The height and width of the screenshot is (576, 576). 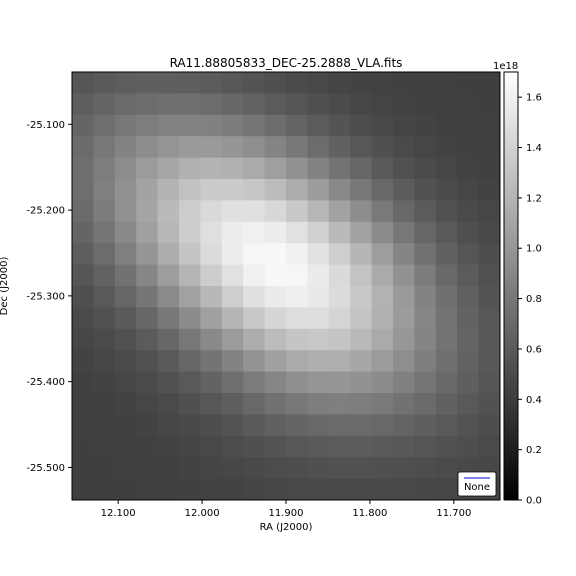 What do you see at coordinates (286, 513) in the screenshot?
I see `x-tick-label: 11.900` at bounding box center [286, 513].